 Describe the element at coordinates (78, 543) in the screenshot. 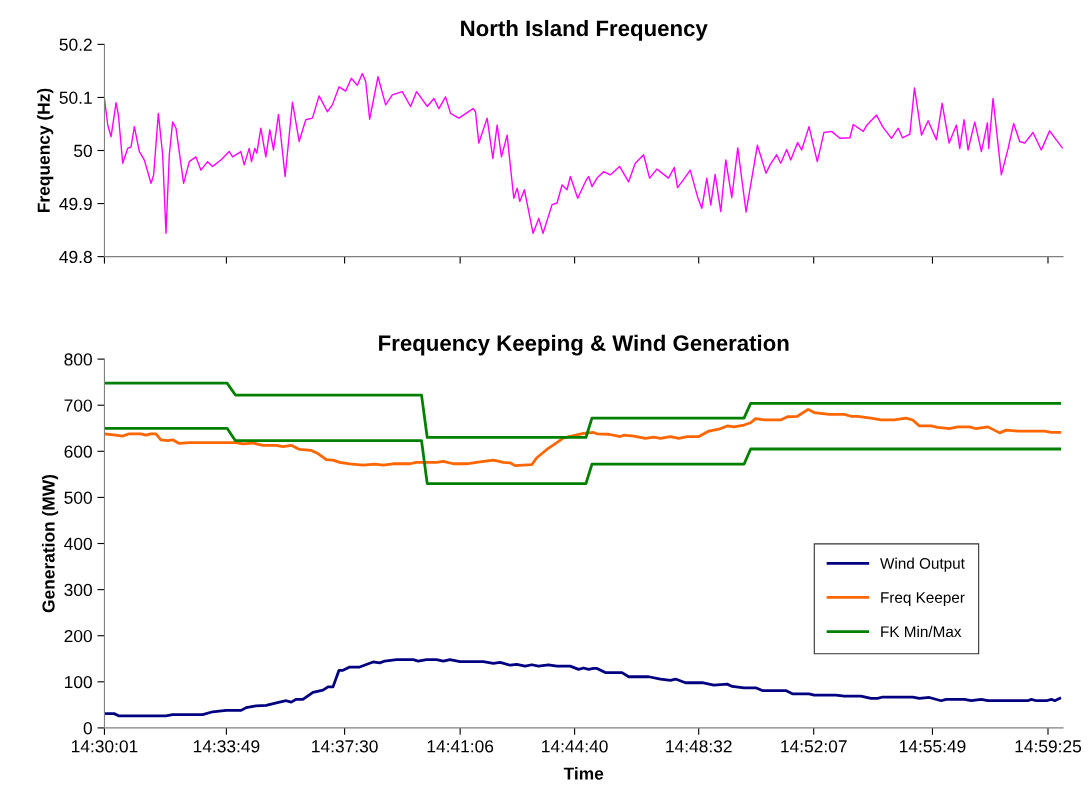

I see `y-tick-label: 400` at that location.